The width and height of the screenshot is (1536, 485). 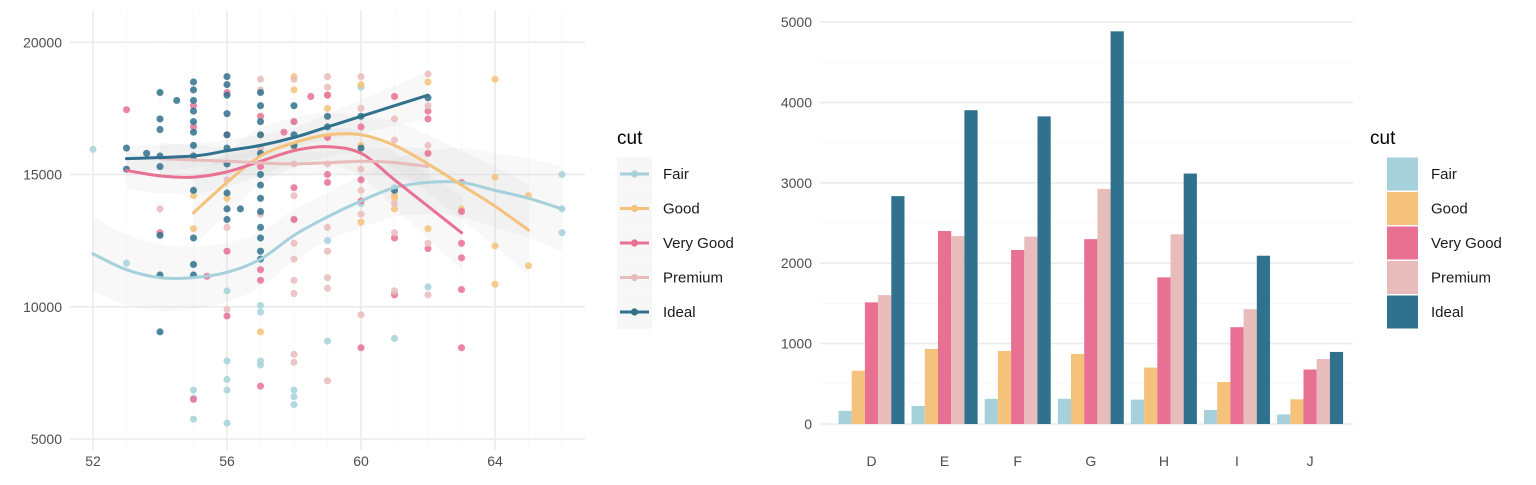 I want to click on smooth-line-fair, so click(x=327, y=230).